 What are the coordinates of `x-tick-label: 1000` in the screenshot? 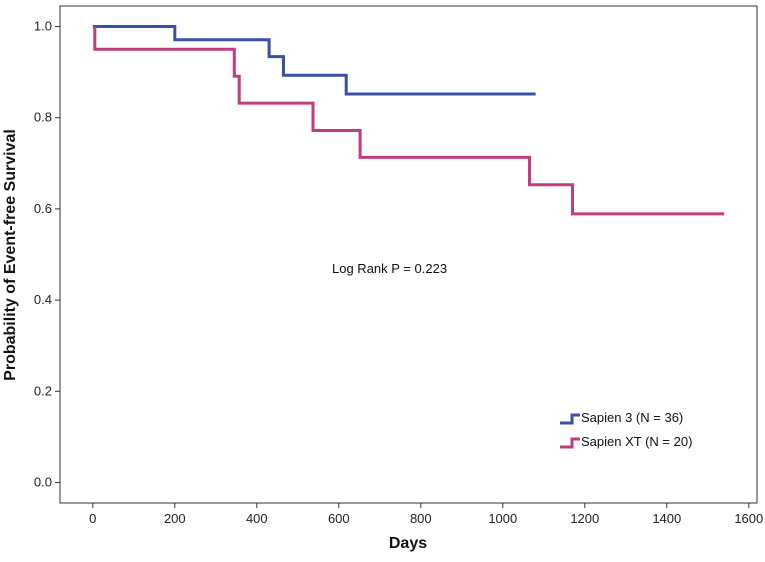 It's located at (502, 518).